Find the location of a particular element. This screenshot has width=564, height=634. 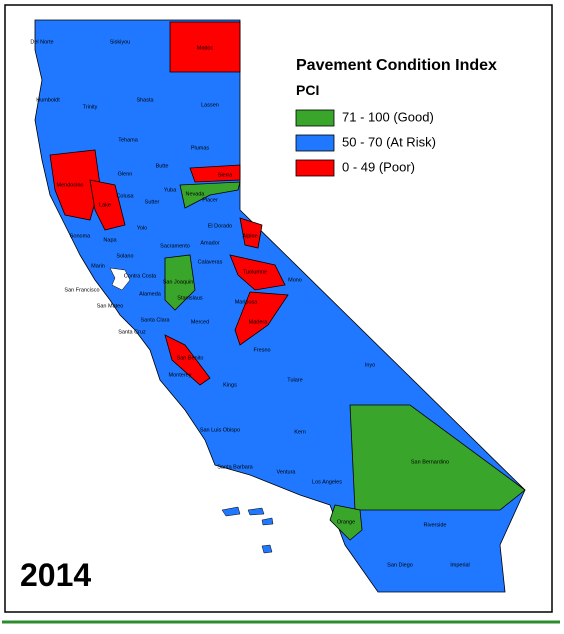

county-label: Colusa is located at coordinates (125, 196).